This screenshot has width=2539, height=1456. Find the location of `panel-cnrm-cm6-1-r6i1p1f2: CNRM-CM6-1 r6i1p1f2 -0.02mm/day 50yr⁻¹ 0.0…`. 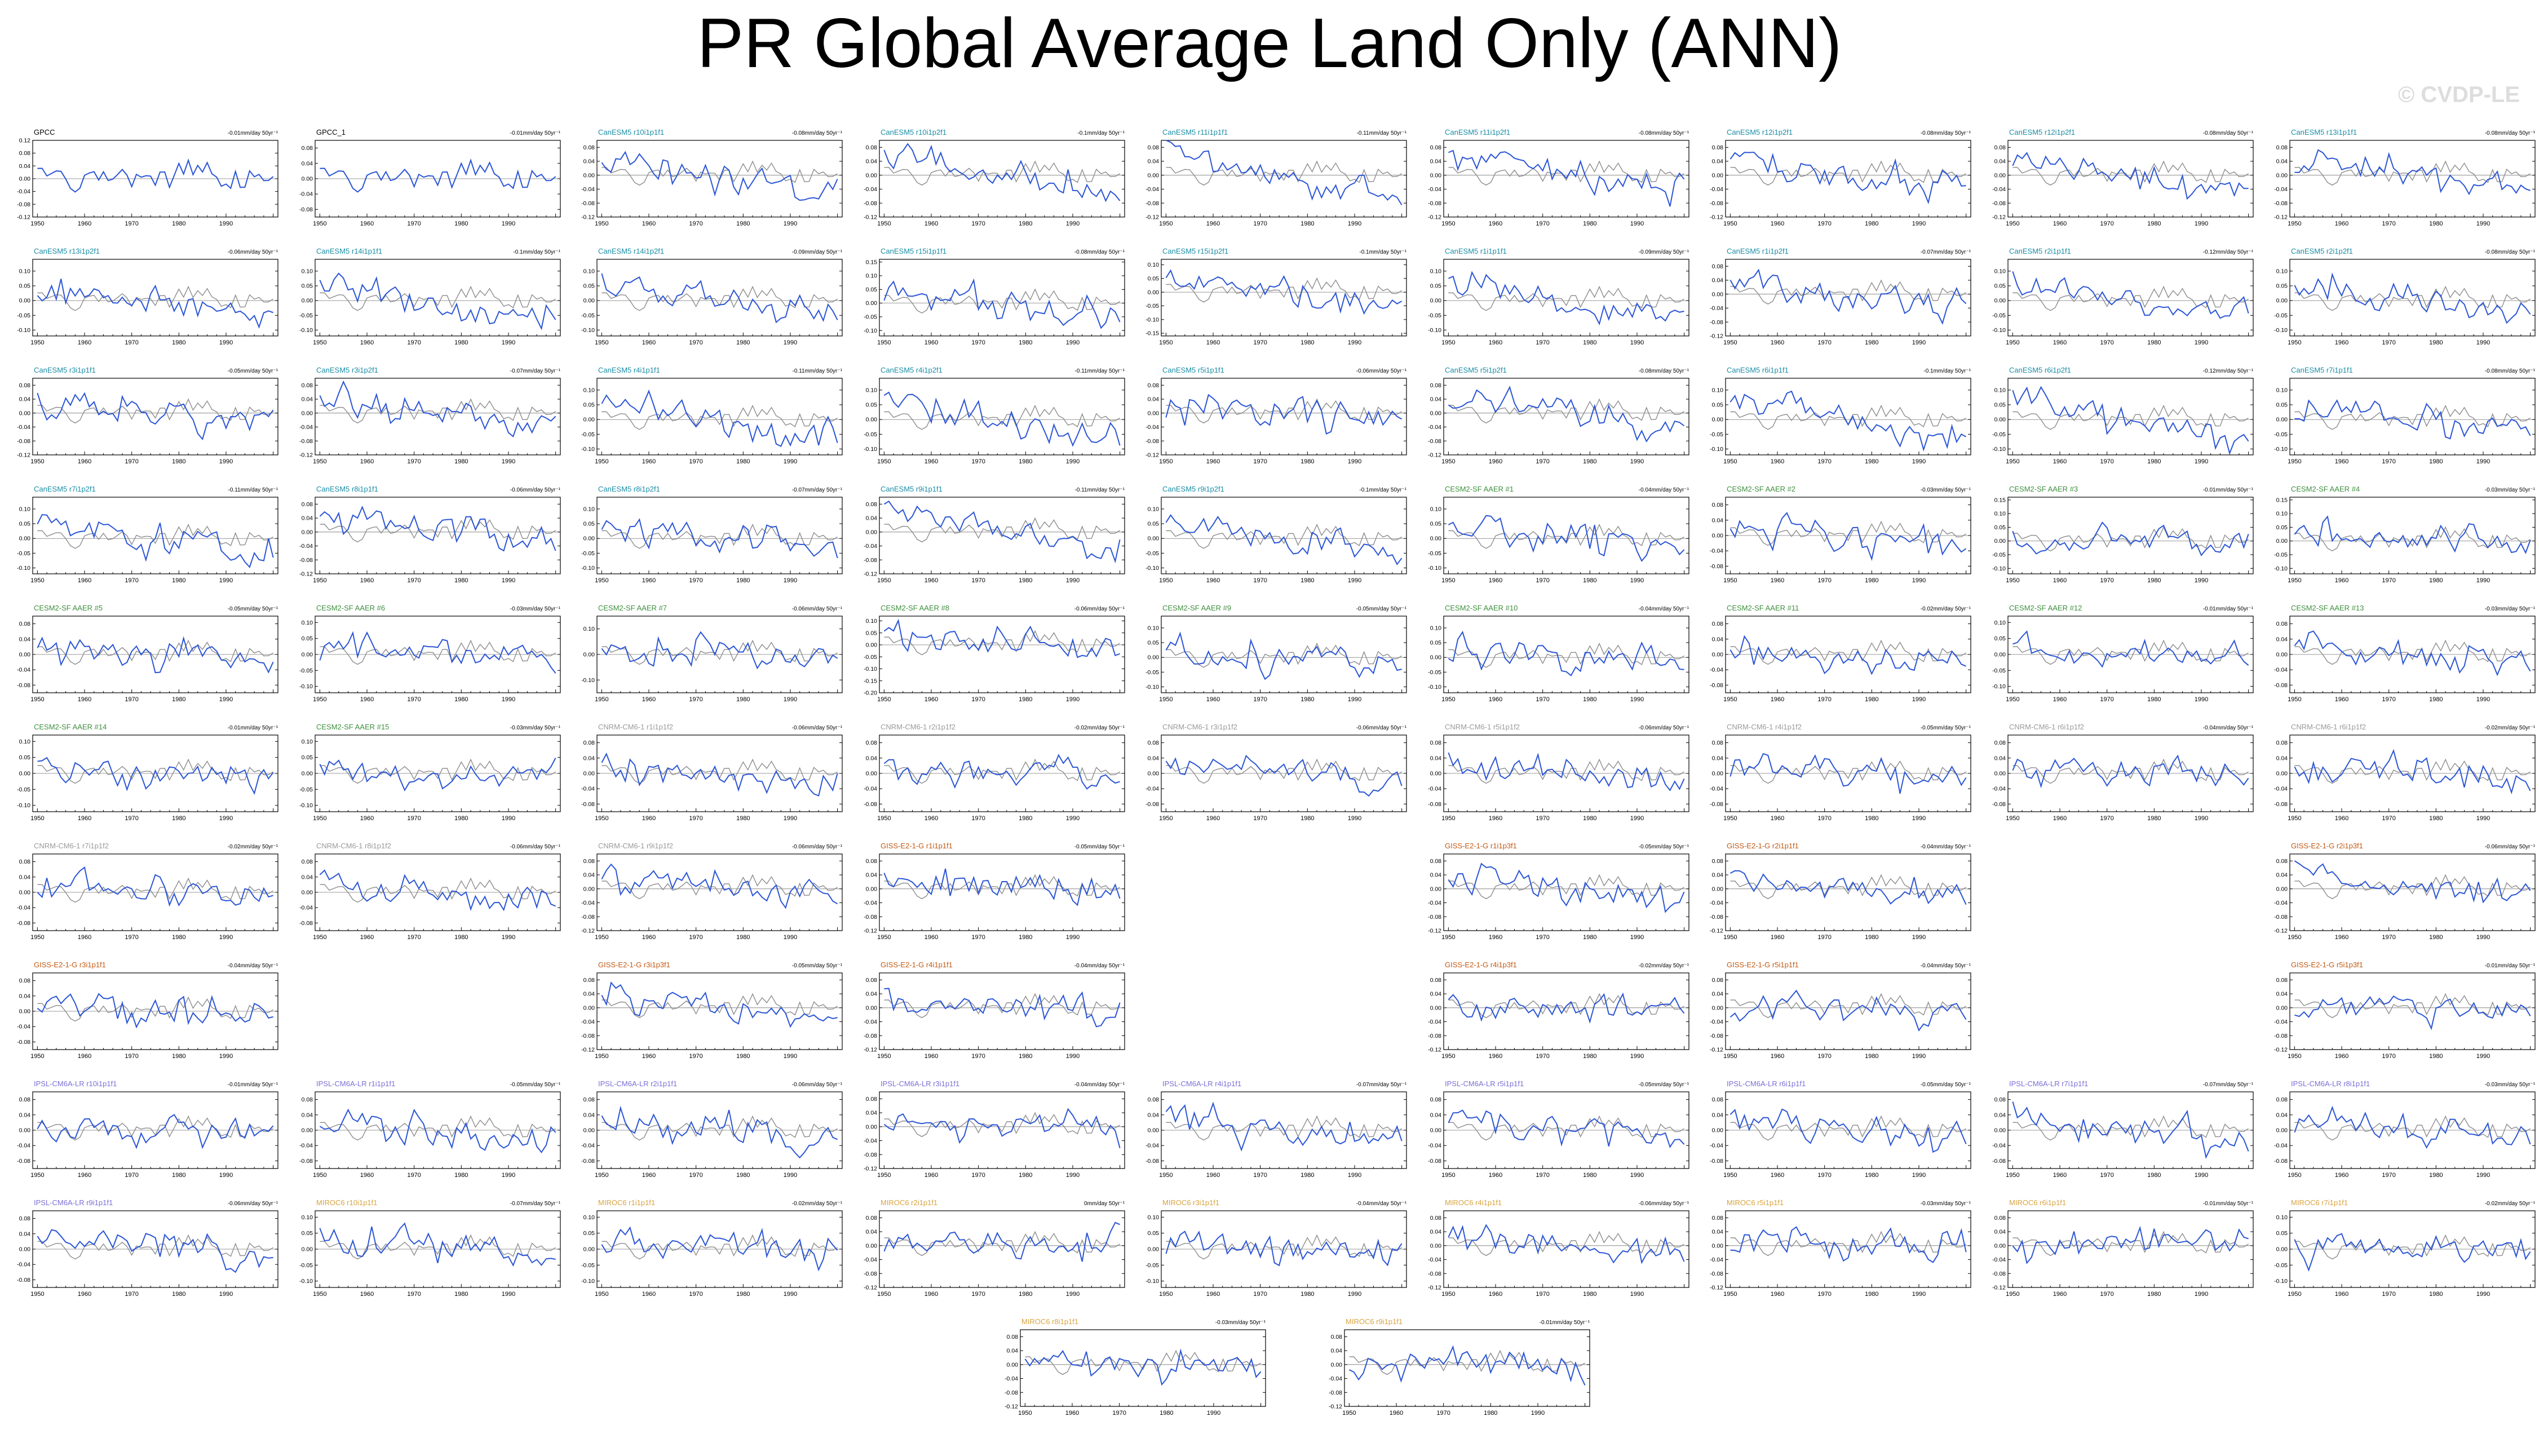

panel-cnrm-cm6-1-r6i1p1f2: CNRM-CM6-1 r6i1p1f2 -0.02mm/day 50yr⁻¹ 0.0… is located at coordinates (2405, 772).